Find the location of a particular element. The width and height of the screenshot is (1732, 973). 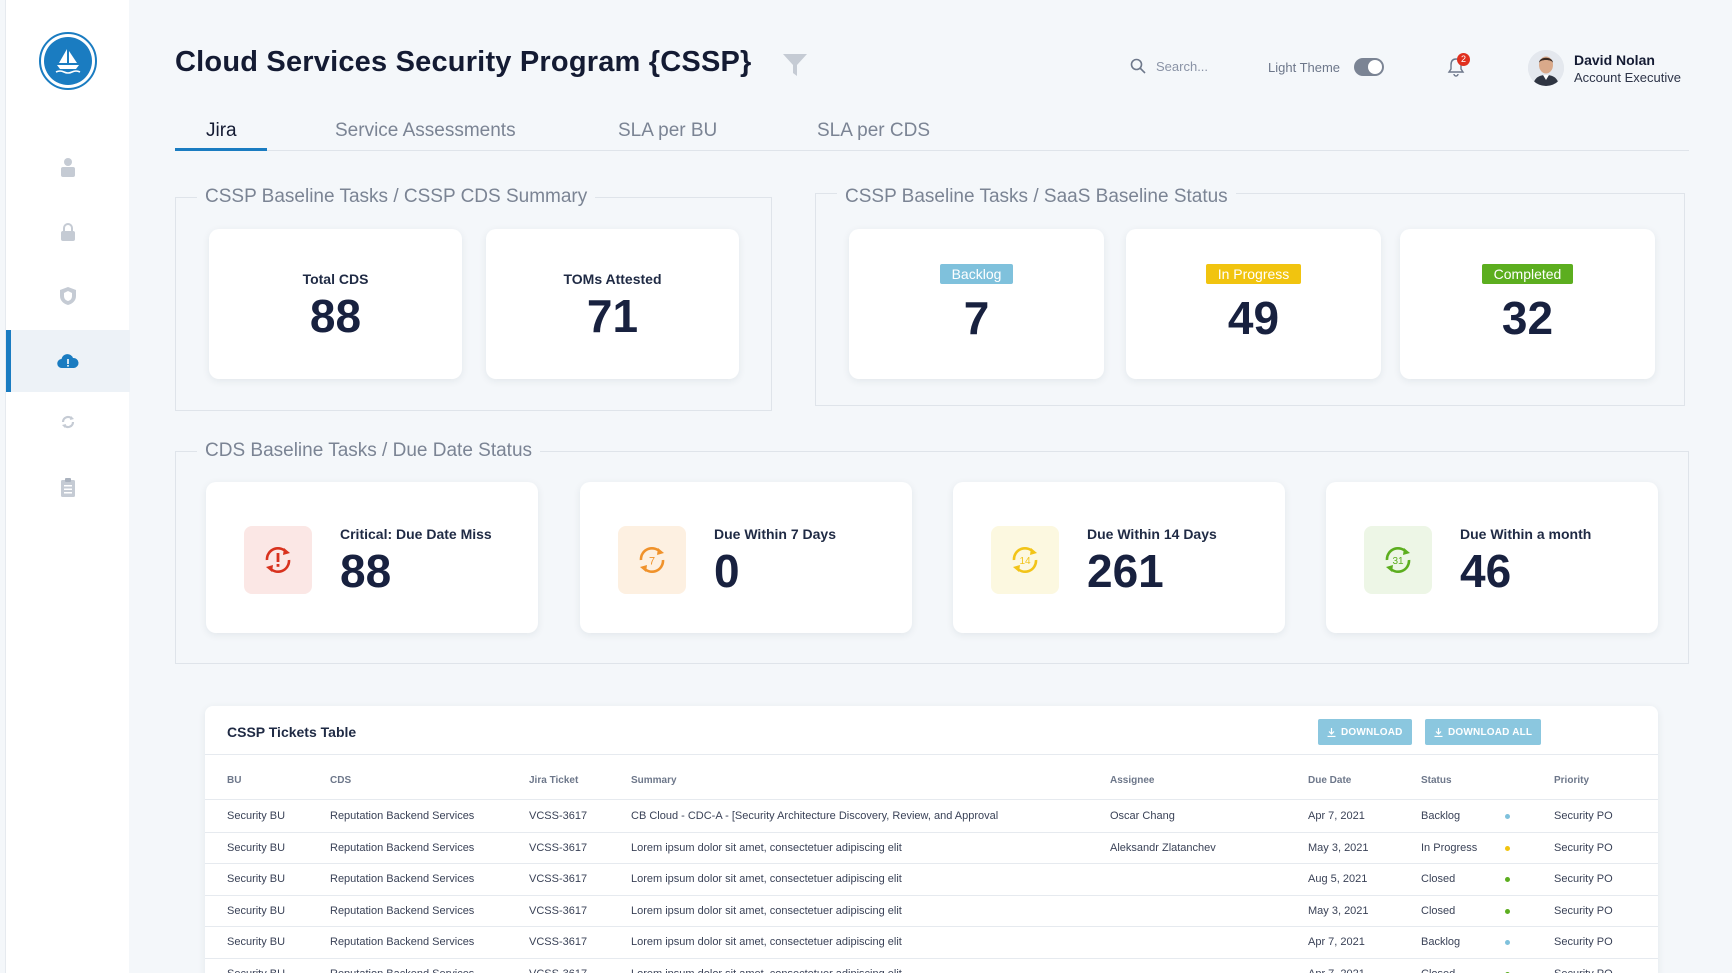

critical-due-card: Critical: Due Date Miss 88 is located at coordinates (372, 557).